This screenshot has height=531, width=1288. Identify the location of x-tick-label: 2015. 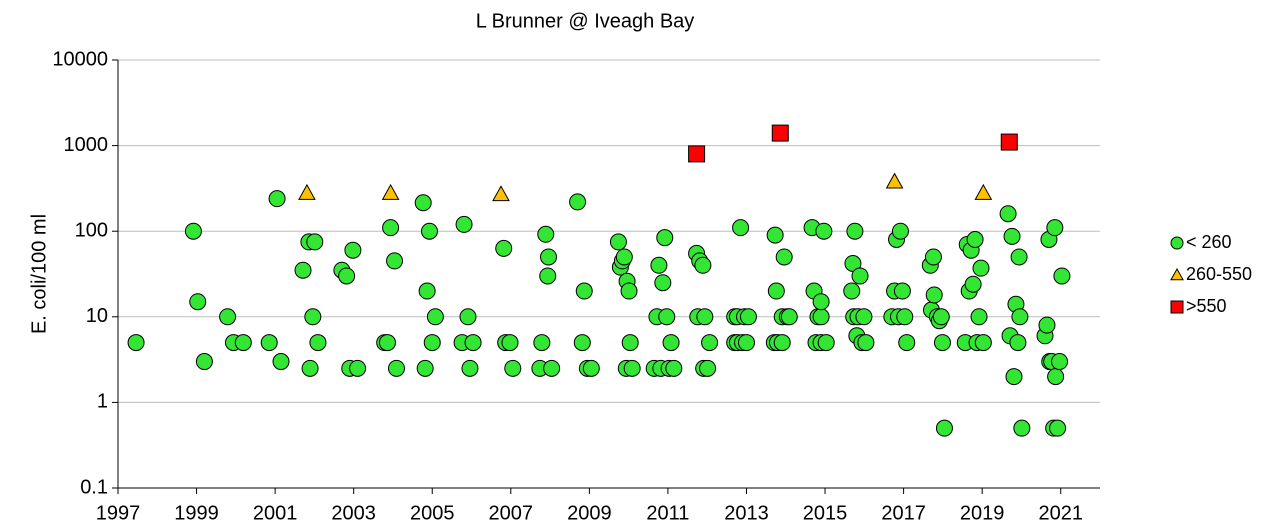
(825, 513).